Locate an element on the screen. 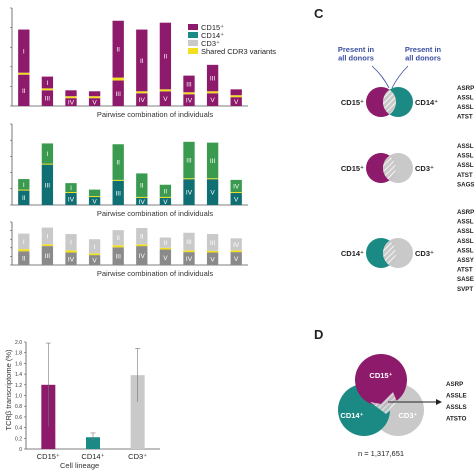 The height and width of the screenshot is (474, 474). legend-label-cd14: CD14⁺ is located at coordinates (212, 35).